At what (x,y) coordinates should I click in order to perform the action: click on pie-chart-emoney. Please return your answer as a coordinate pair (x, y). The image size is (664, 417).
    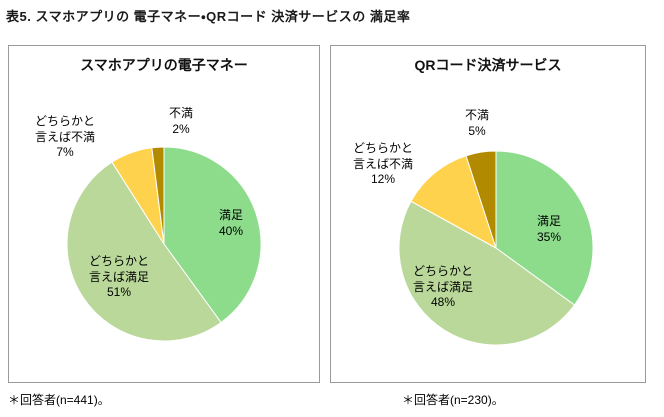
    Looking at the image, I should click on (164, 244).